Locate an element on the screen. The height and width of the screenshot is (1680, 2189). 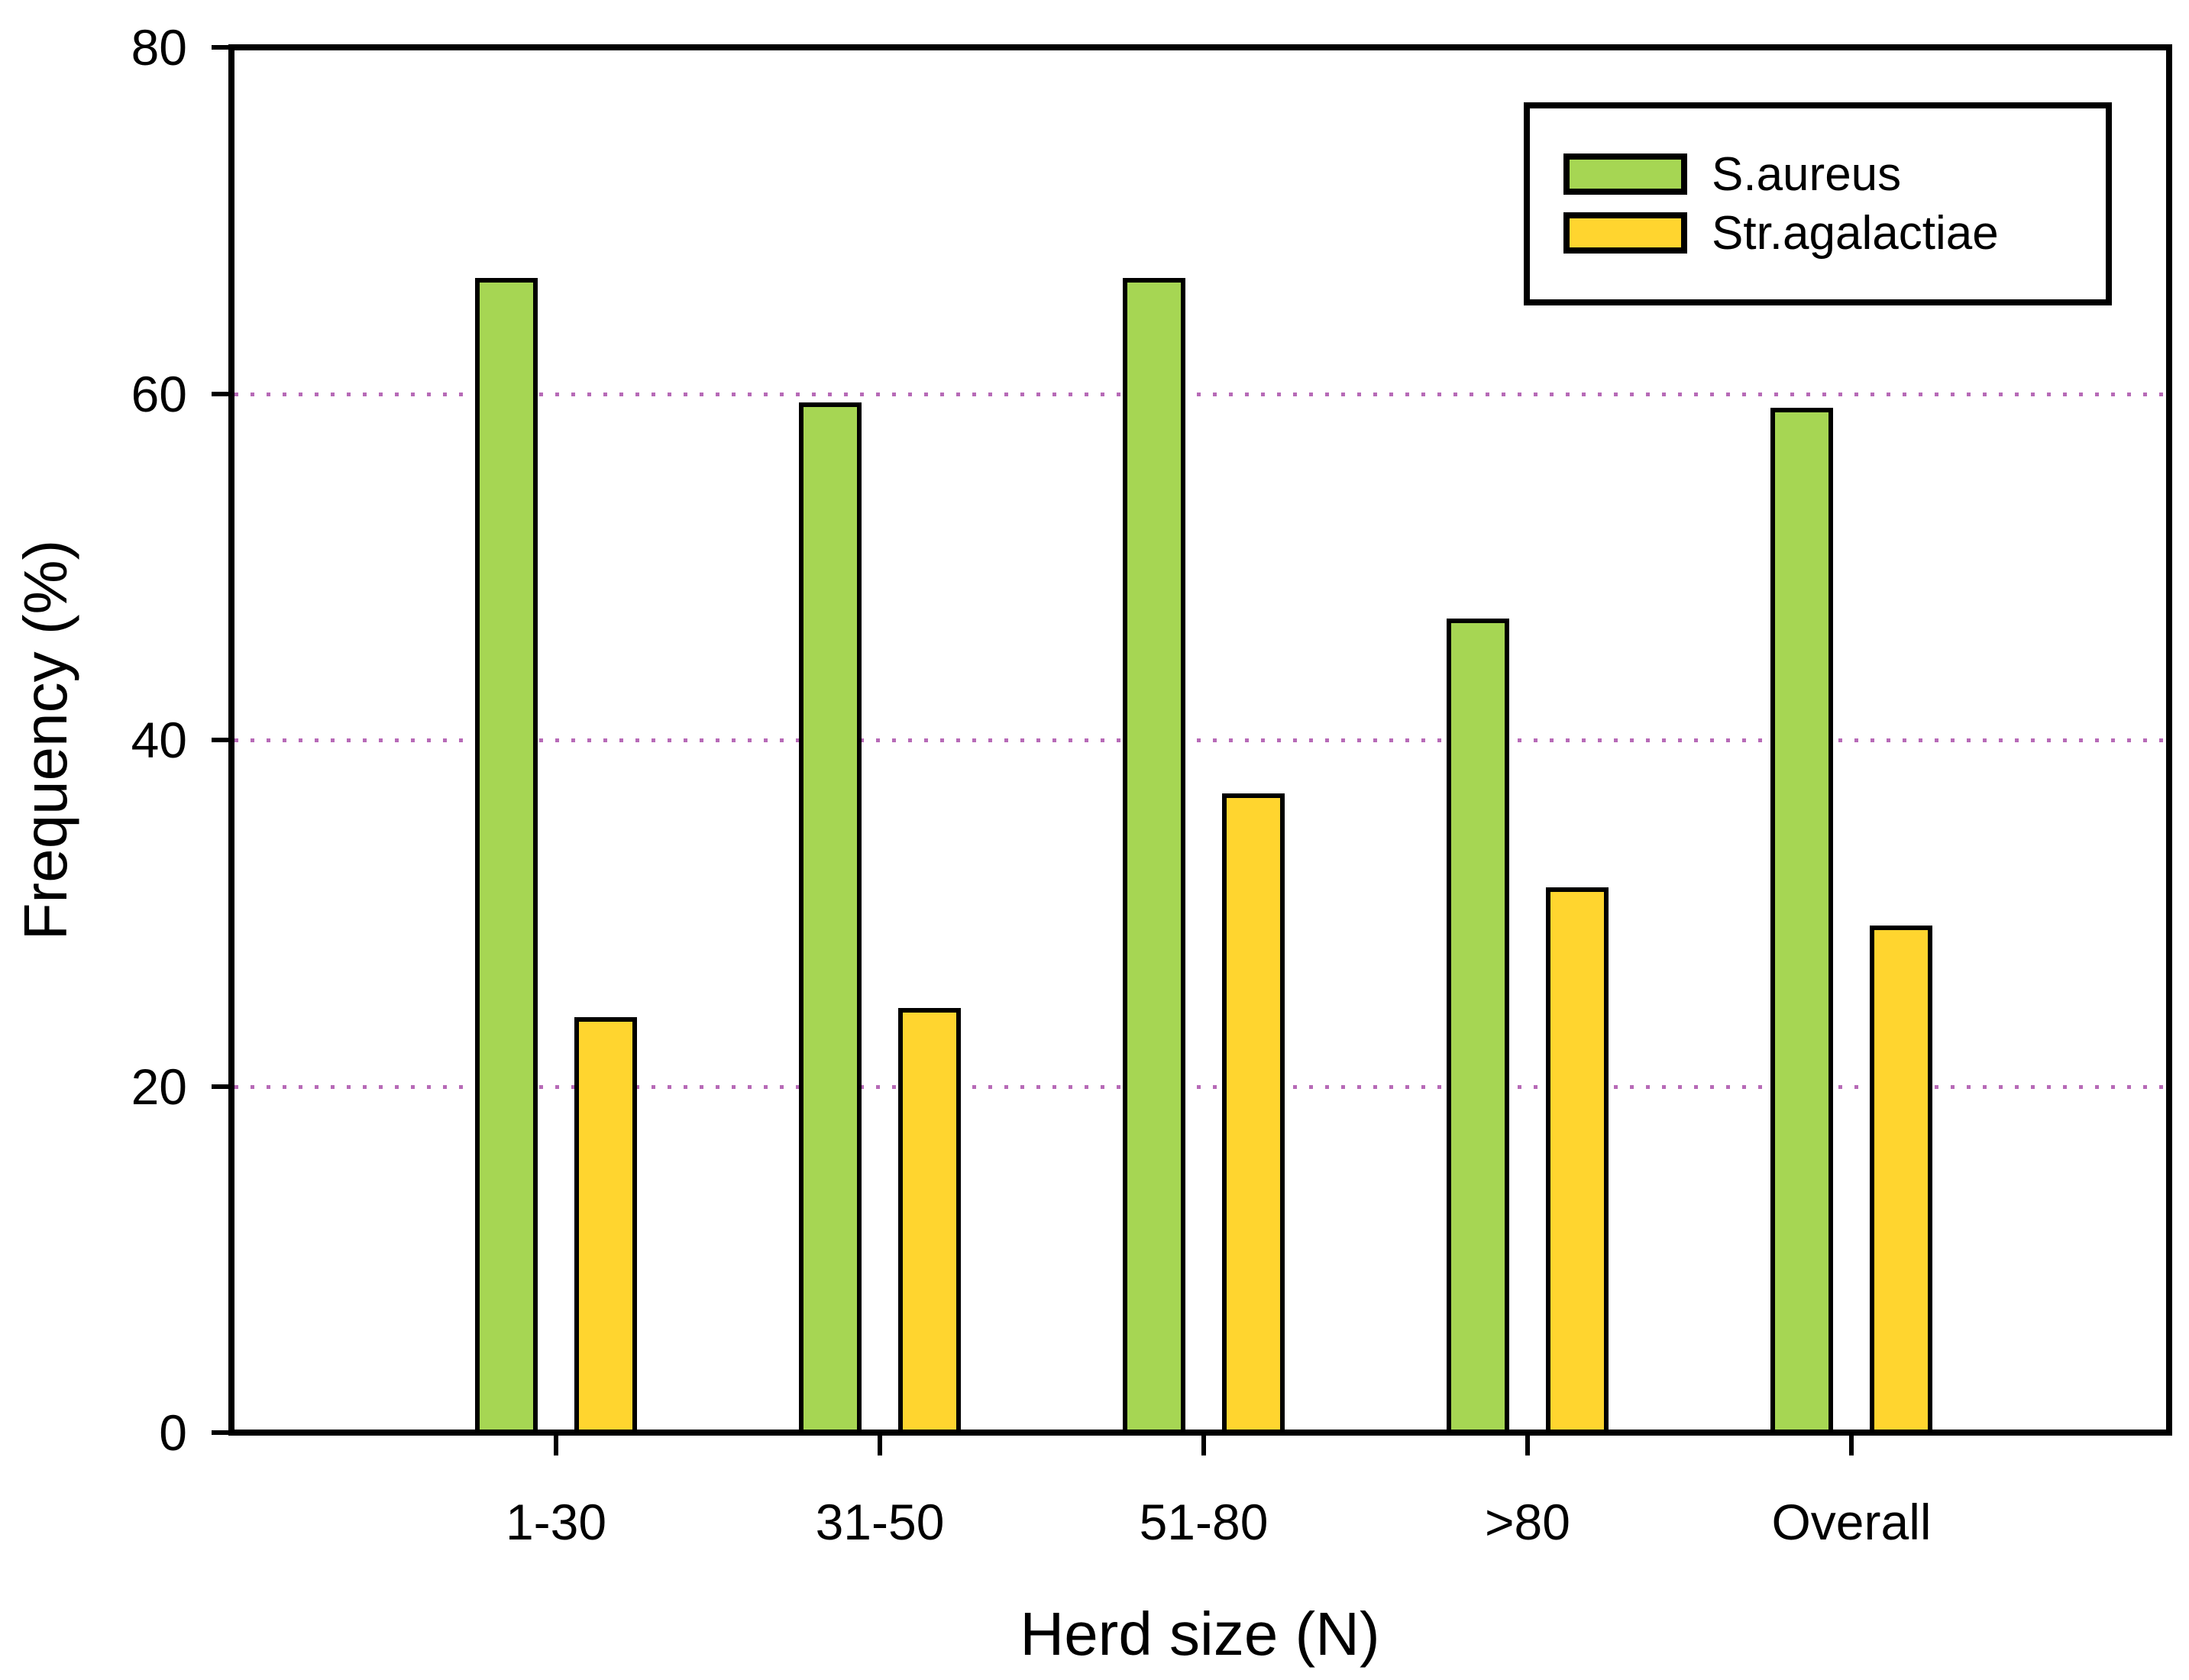
legend-swatch-s-aureus is located at coordinates (1625, 174).